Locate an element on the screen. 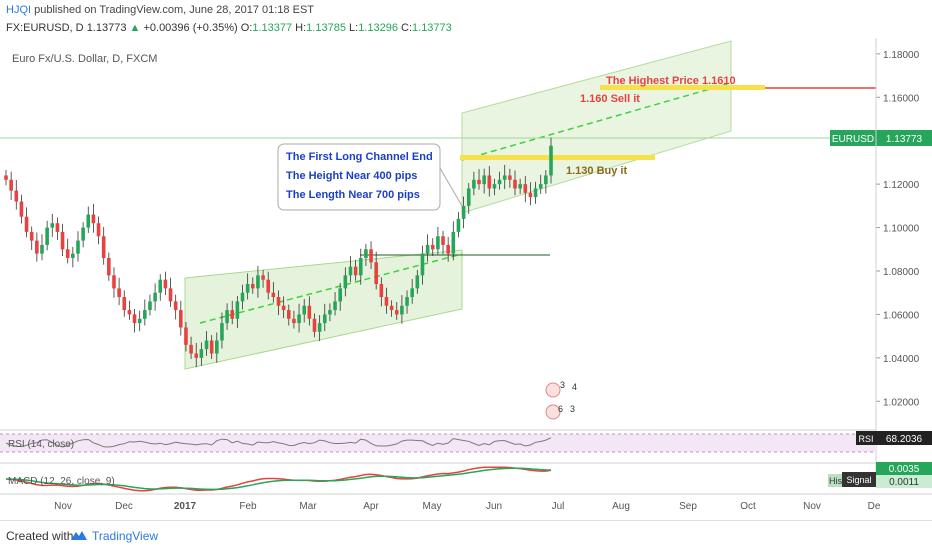  y-tick-label: 1.04000 is located at coordinates (901, 359).